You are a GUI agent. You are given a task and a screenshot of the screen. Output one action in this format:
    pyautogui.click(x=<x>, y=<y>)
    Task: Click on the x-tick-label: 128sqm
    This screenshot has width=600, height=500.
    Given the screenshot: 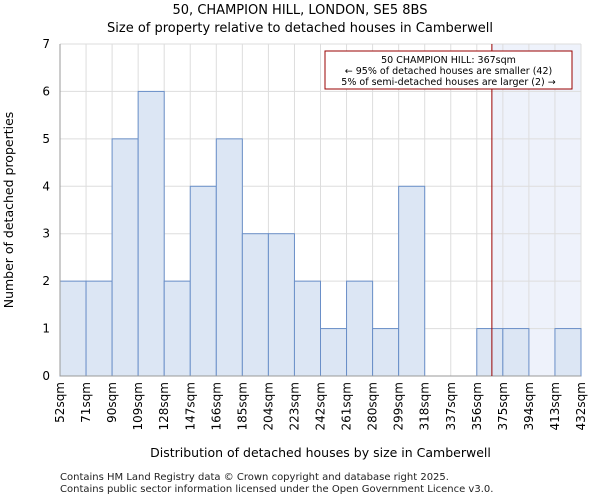 What is the action you would take?
    pyautogui.click(x=164, y=406)
    